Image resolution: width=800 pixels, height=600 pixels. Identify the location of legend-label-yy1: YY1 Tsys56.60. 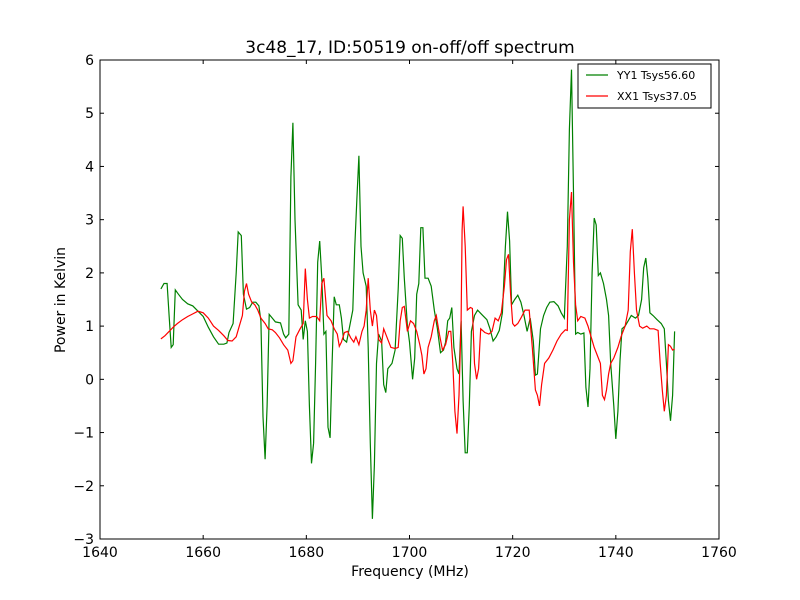
(655, 75).